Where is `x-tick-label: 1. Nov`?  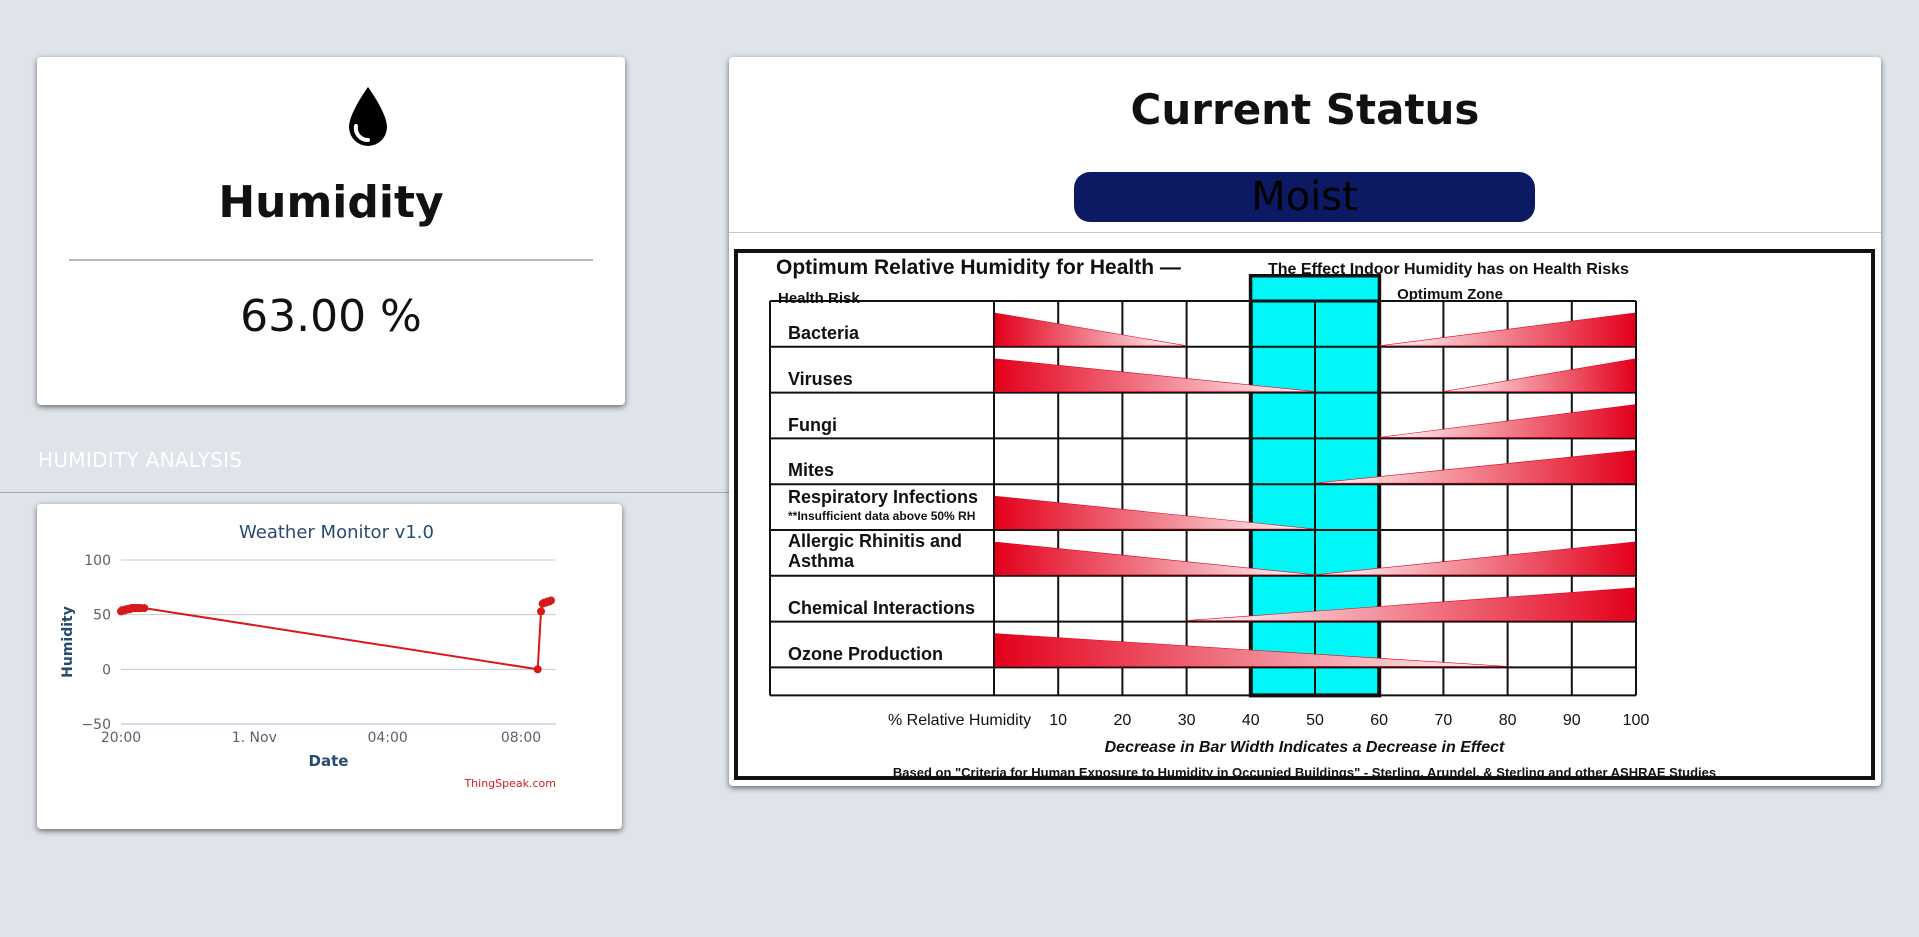 x-tick-label: 1. Nov is located at coordinates (254, 738).